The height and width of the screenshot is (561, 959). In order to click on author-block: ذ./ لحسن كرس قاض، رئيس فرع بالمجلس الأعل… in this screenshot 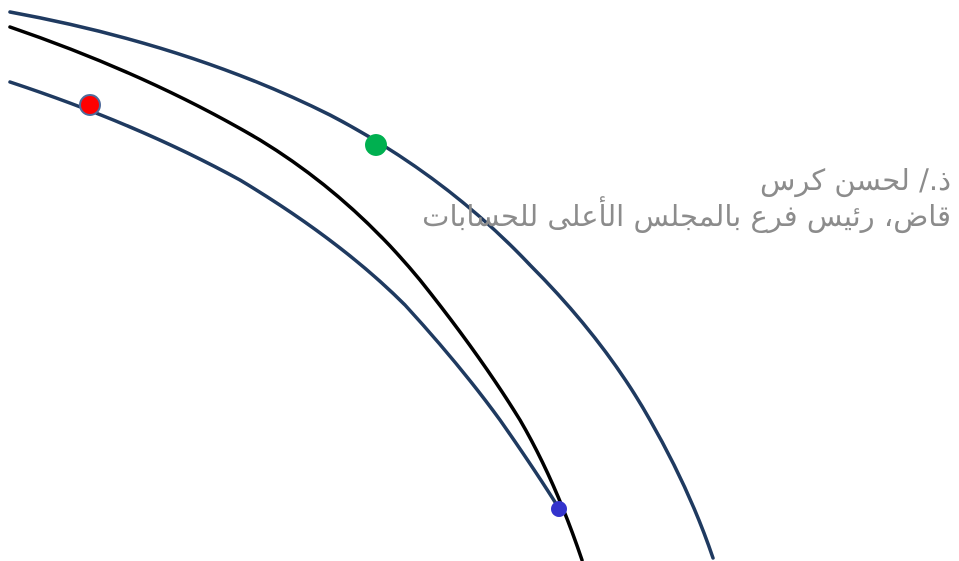, I will do `click(671, 198)`.